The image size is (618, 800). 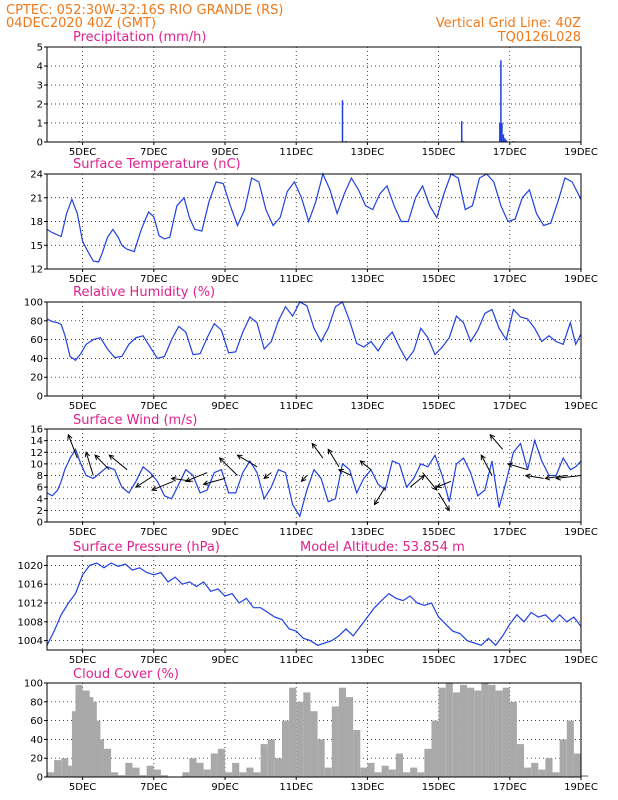 What do you see at coordinates (40, 143) in the screenshot?
I see `precip-ytick-label: 0` at bounding box center [40, 143].